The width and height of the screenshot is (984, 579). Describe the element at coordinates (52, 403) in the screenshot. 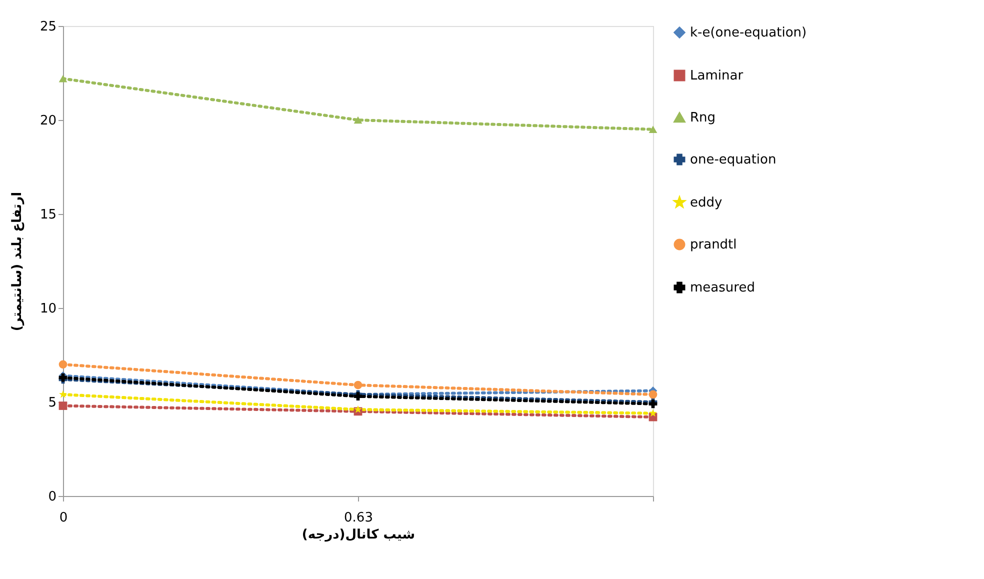

I see `y-tick-label: 5` at that location.